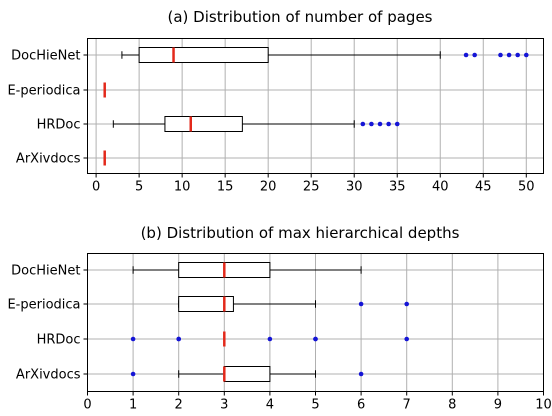 This screenshot has width=552, height=416. I want to click on x-tick-label: 15, so click(225, 187).